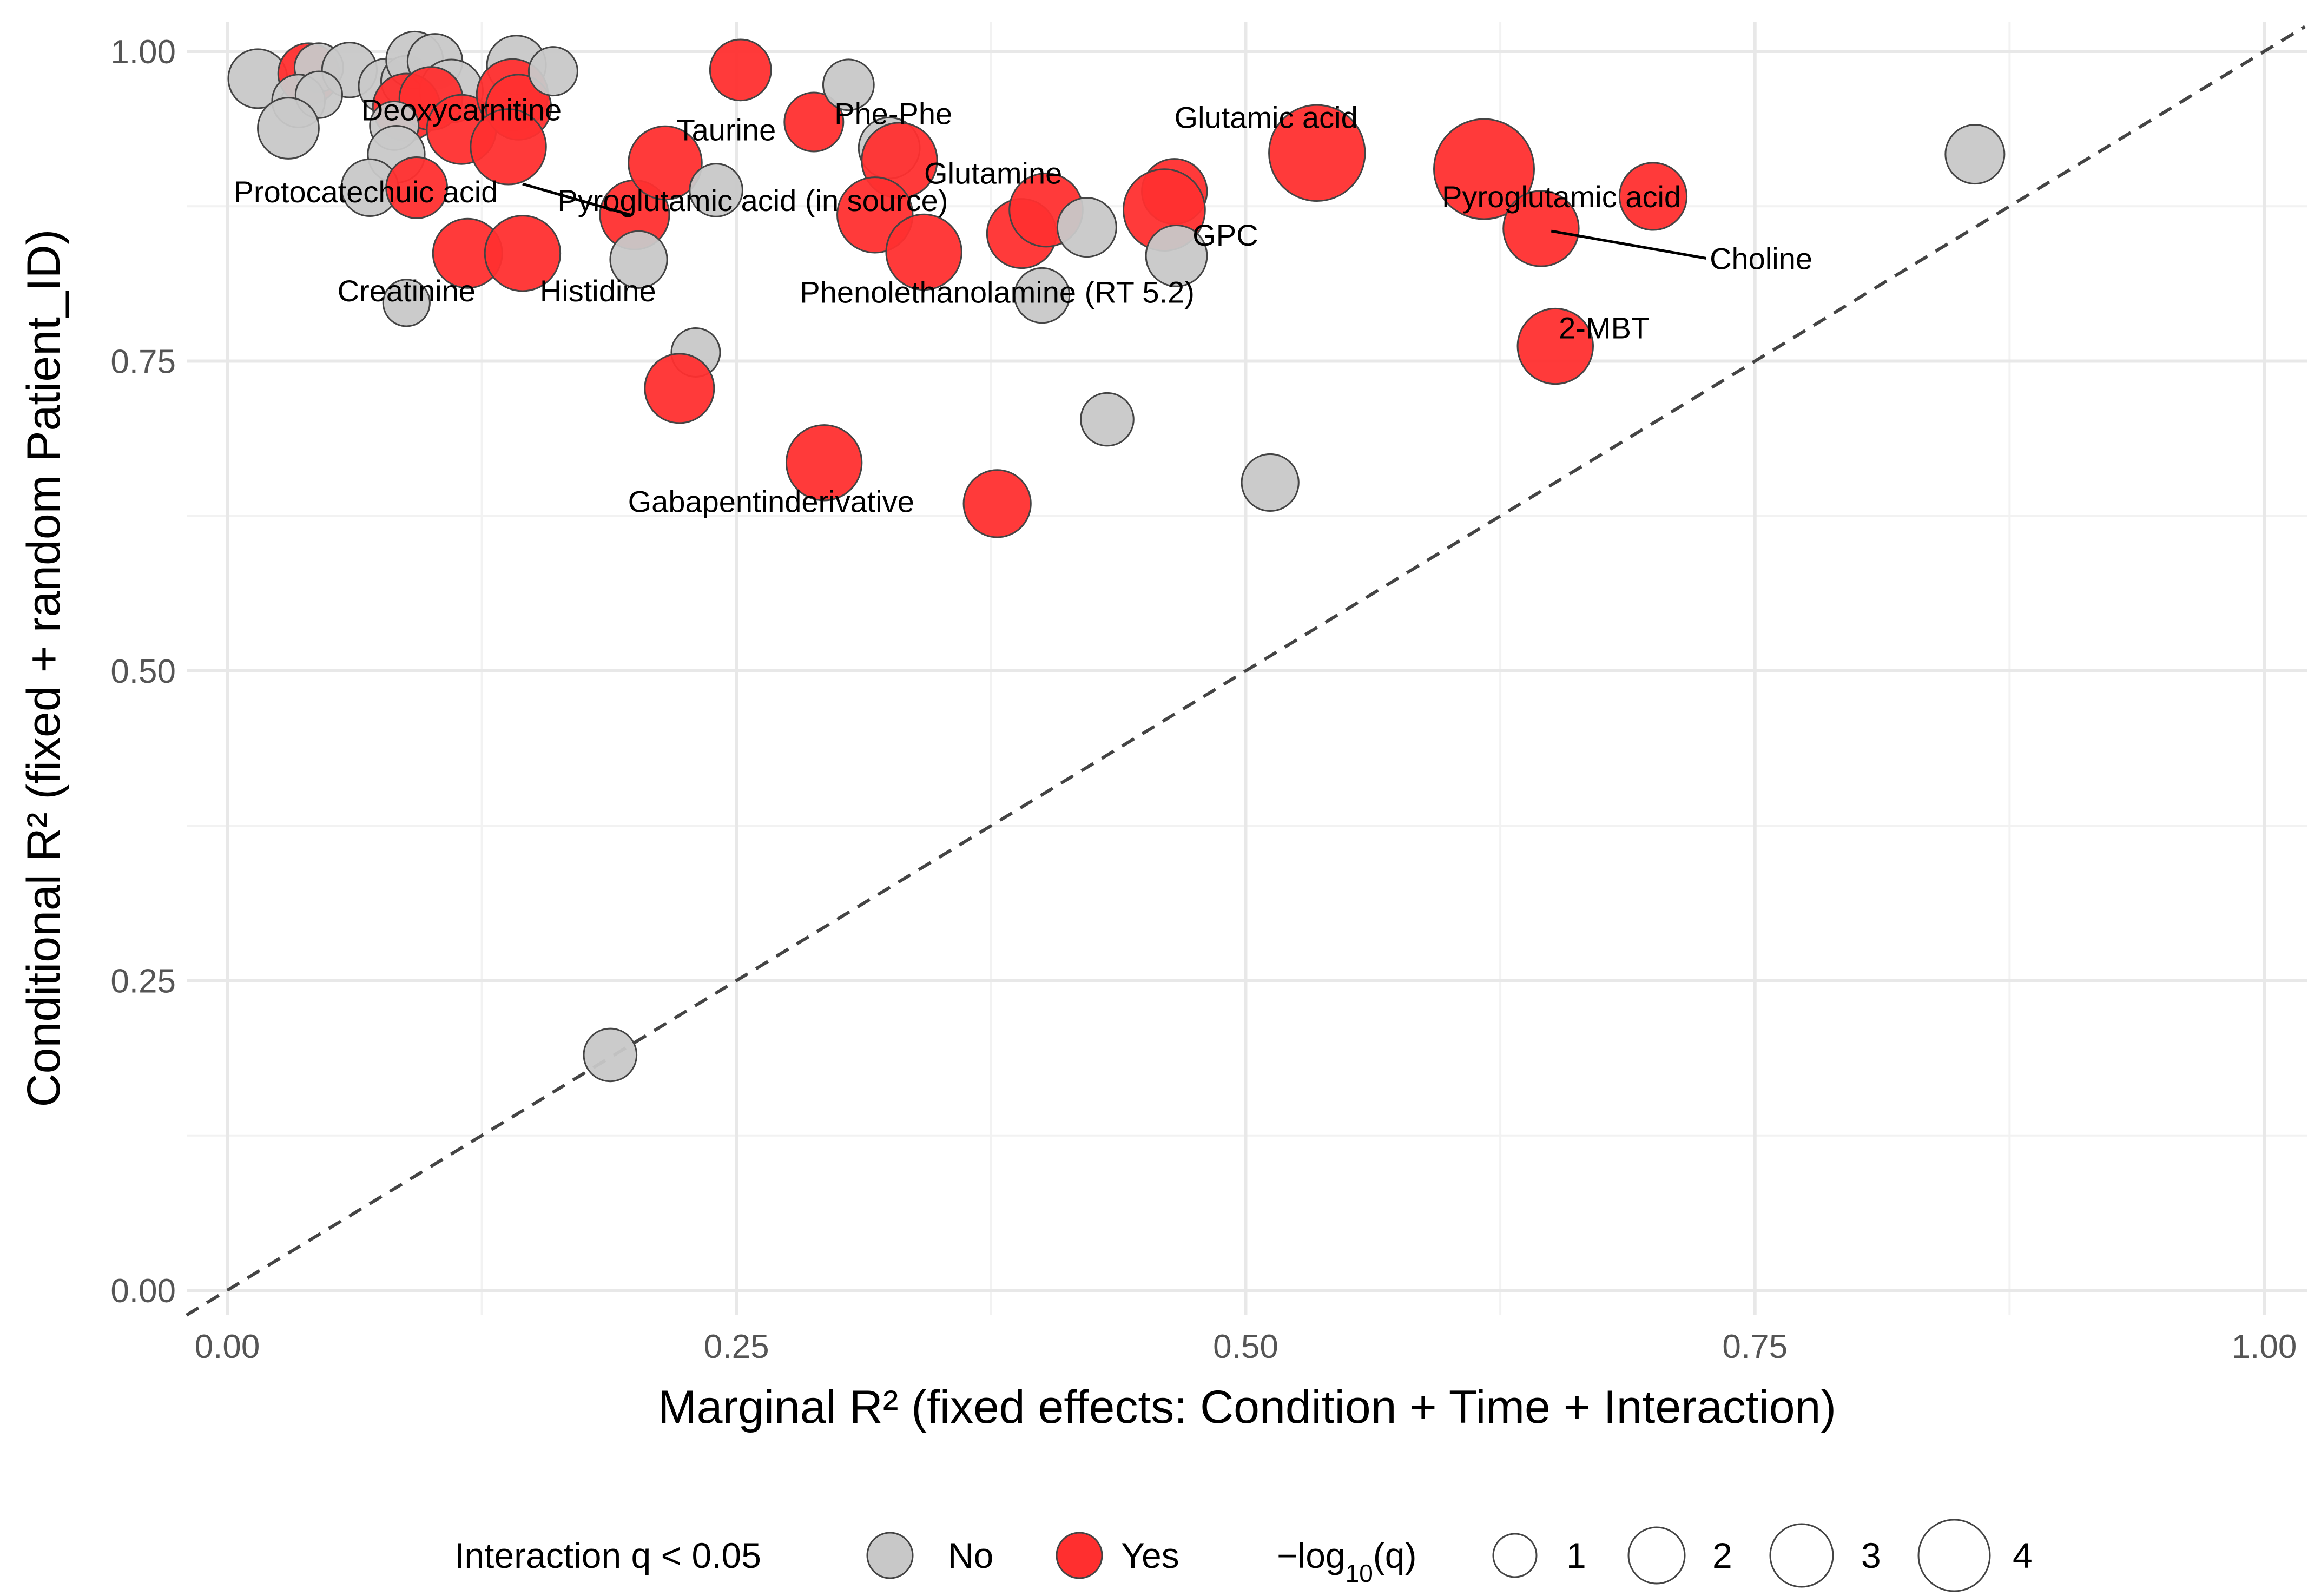 This screenshot has width=2321, height=1596. I want to click on legend-yes-swatch, so click(1079, 1556).